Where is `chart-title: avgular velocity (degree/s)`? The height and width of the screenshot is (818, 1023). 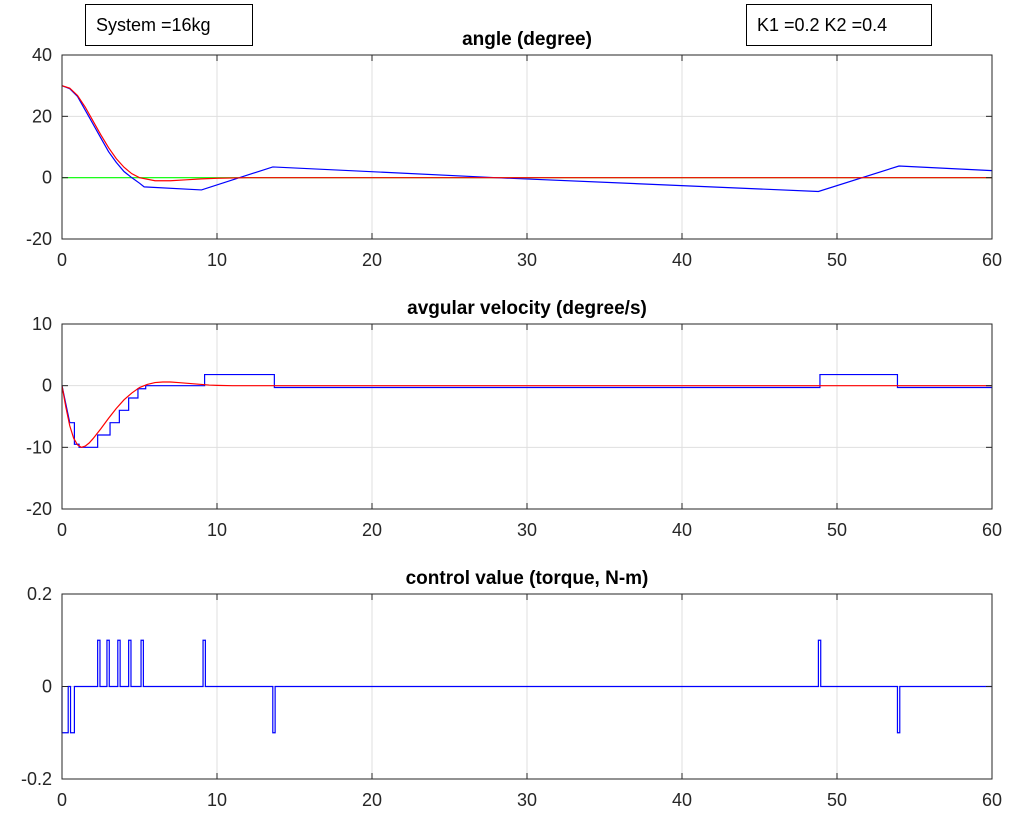 chart-title: avgular velocity (degree/s) is located at coordinates (527, 308).